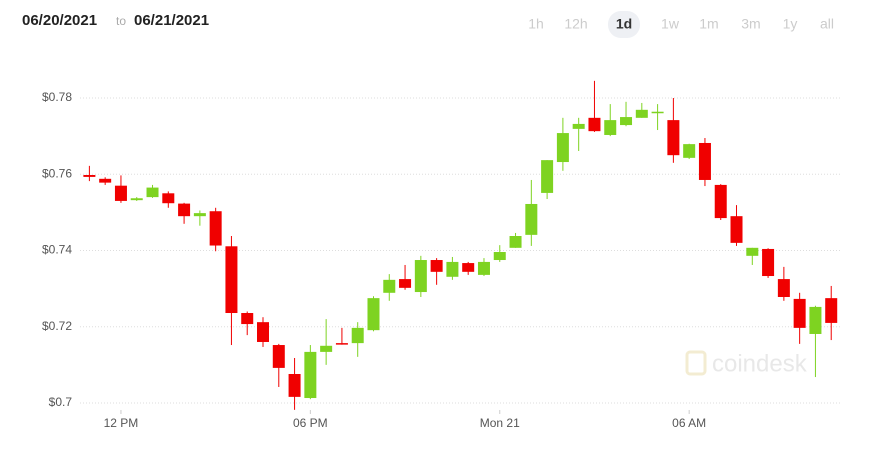  I want to click on range-button: 1y, so click(790, 24).